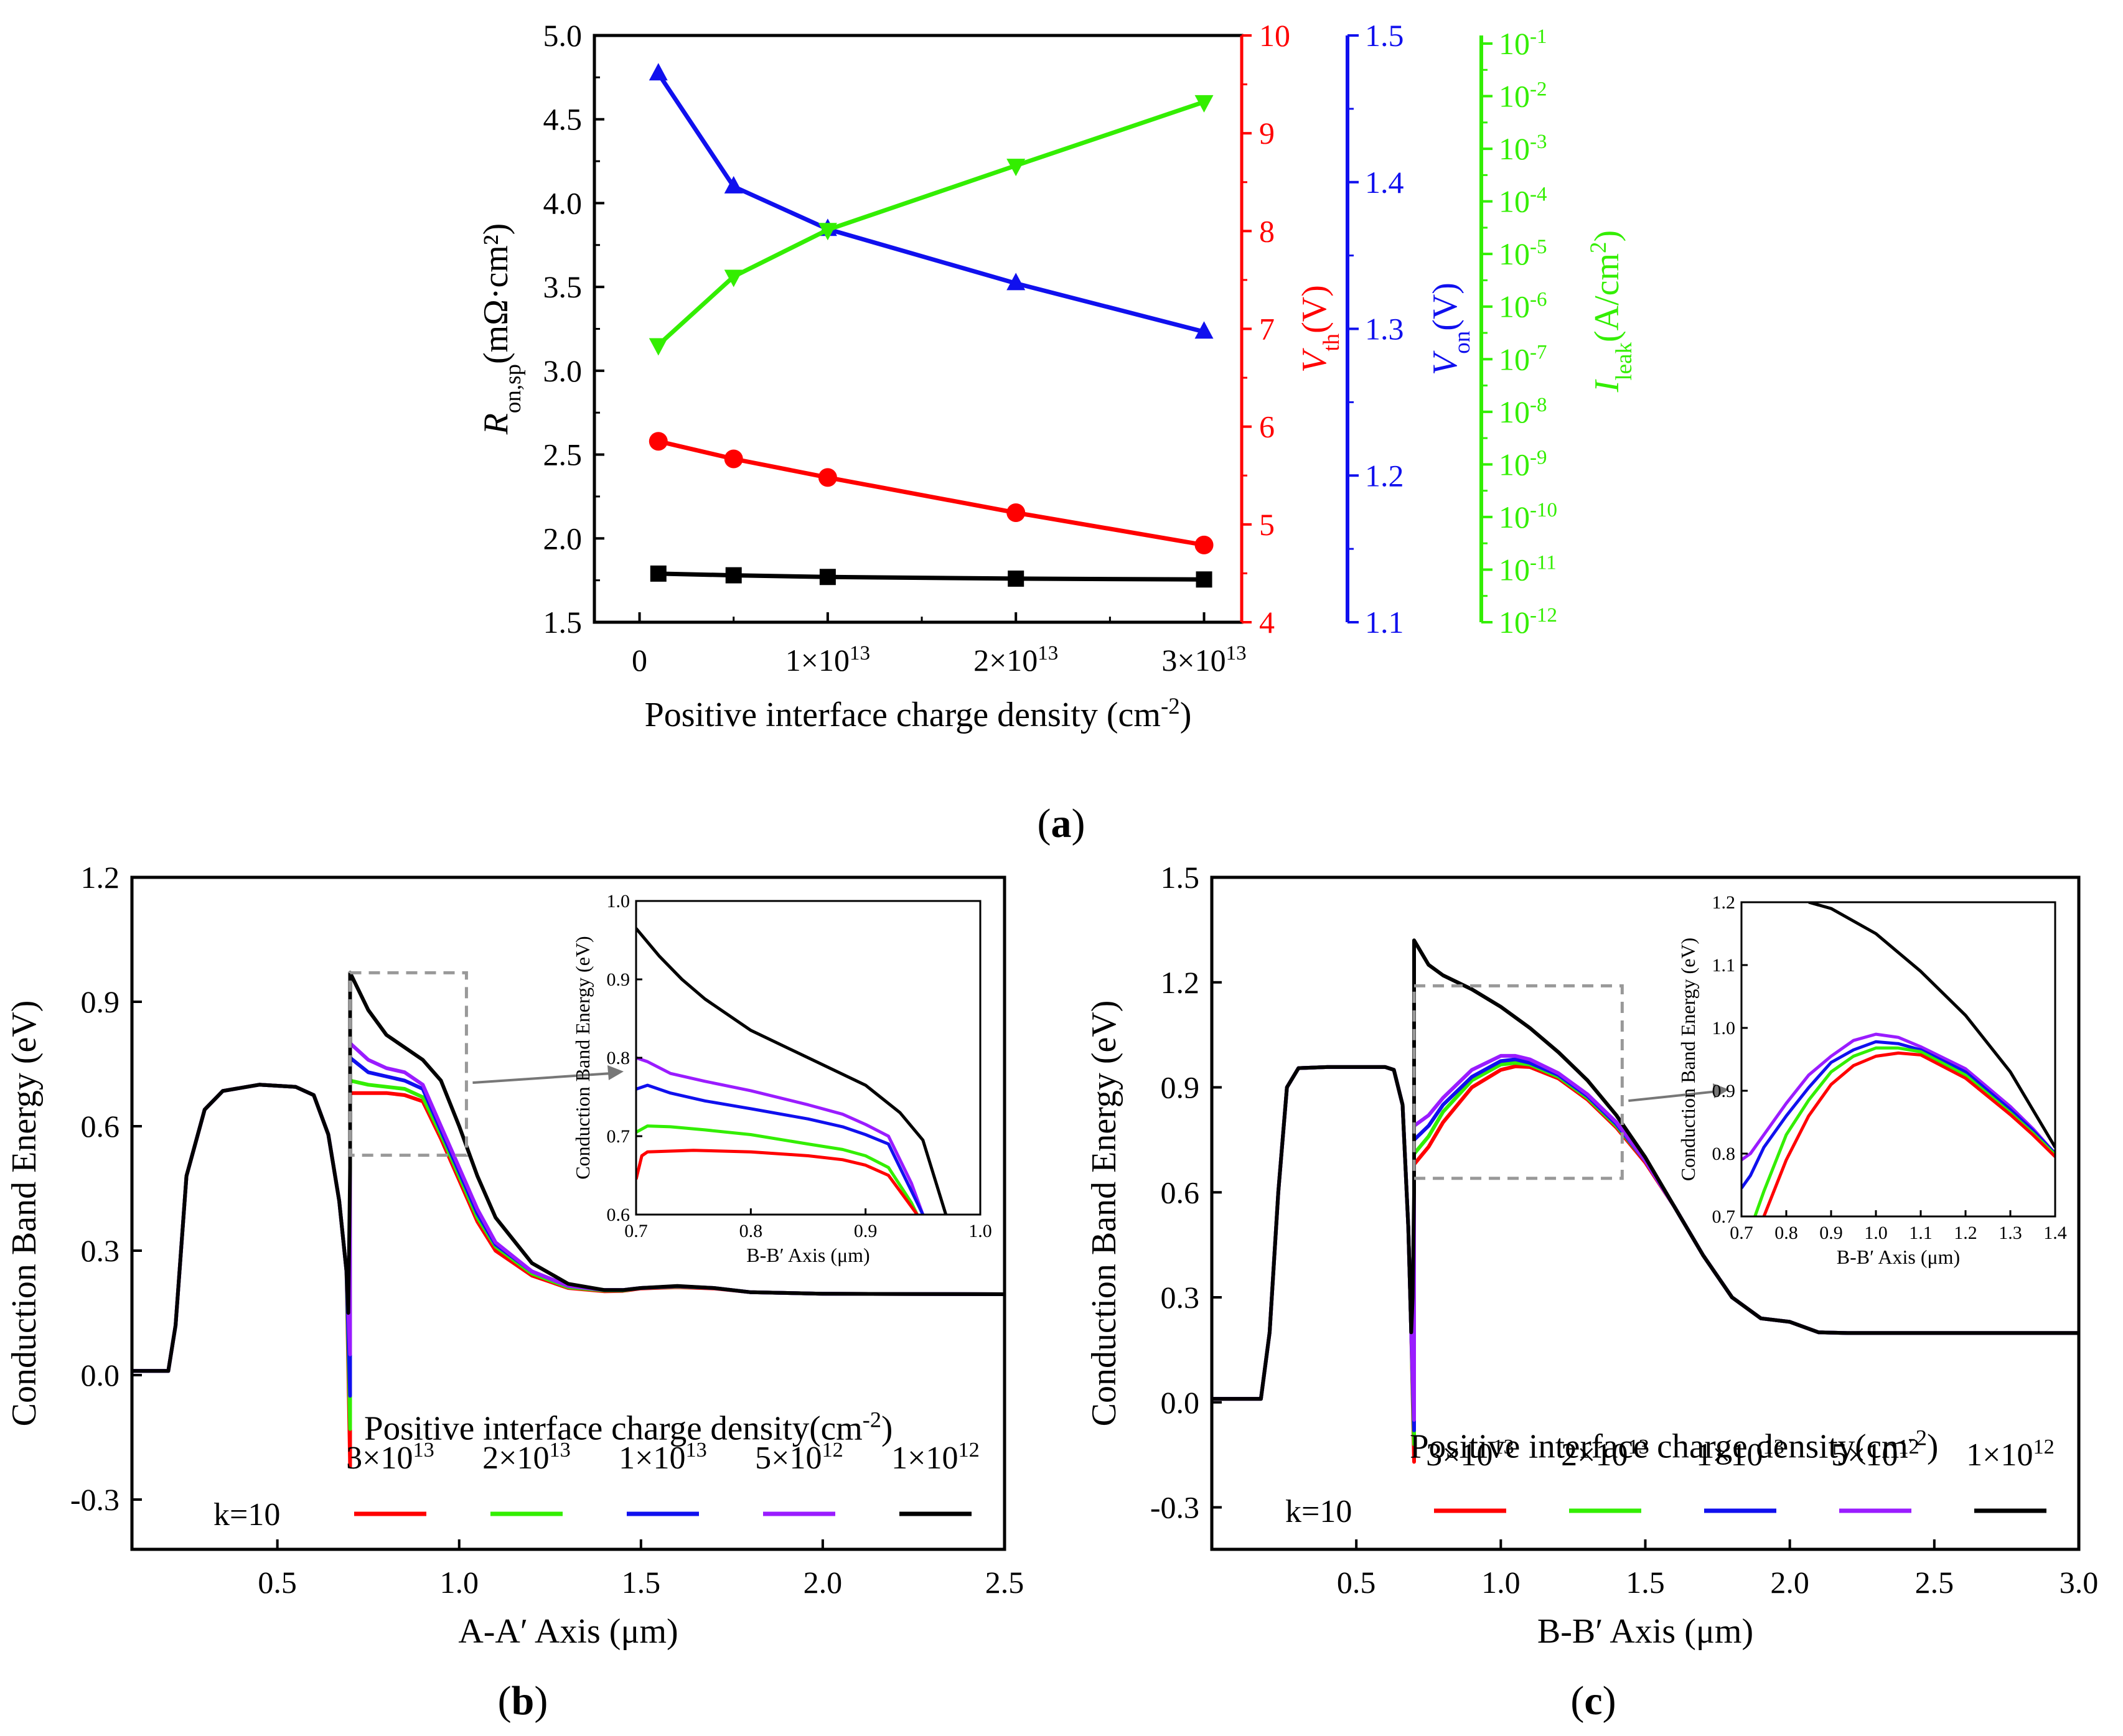 The image size is (2123, 1736). Describe the element at coordinates (1356, 1582) in the screenshot. I see `x-tick-label: 0.5` at that location.